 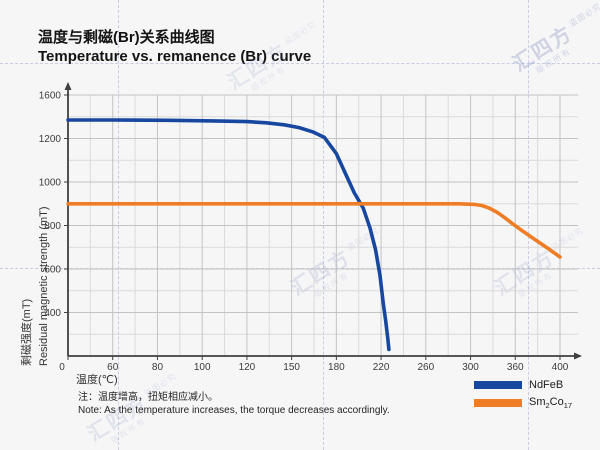 What do you see at coordinates (52, 270) in the screenshot?
I see `svg-text: 600` at bounding box center [52, 270].